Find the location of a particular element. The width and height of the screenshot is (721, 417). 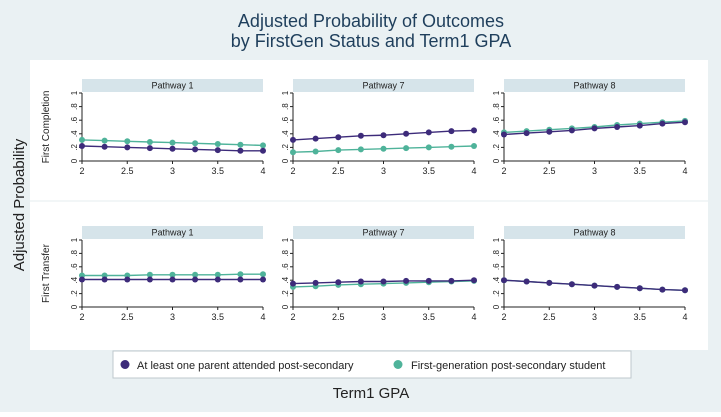

x-tick-label-r1-c2-1: 2.5 is located at coordinates (338, 171).